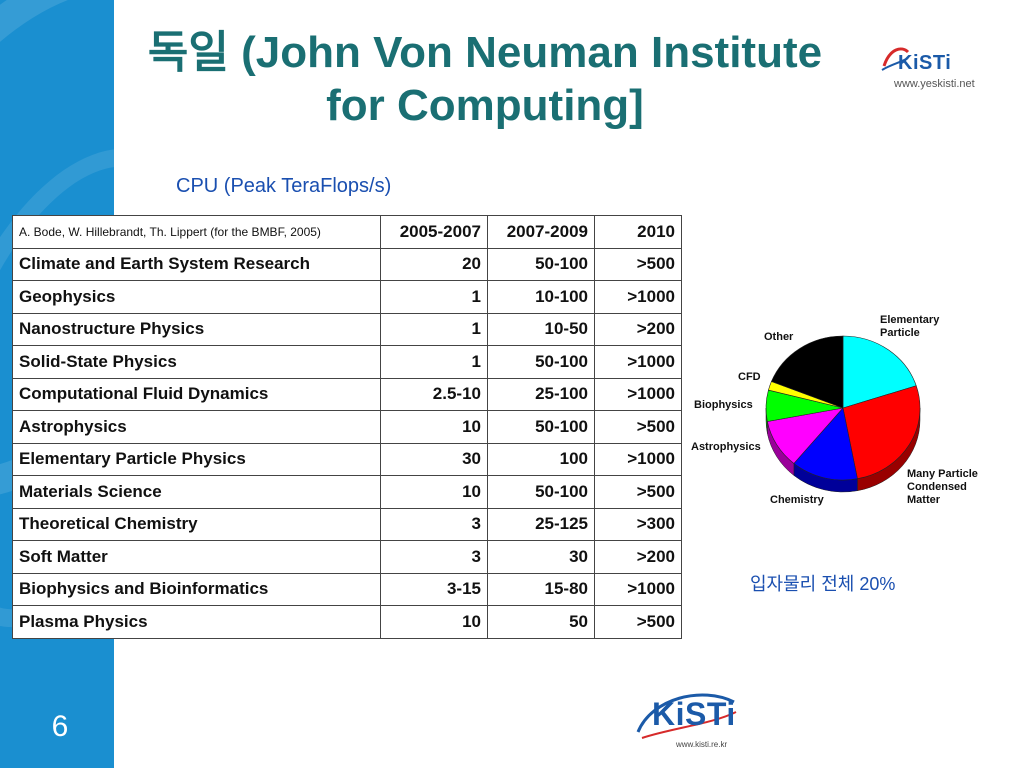  I want to click on slide-number: 6, so click(60, 726).